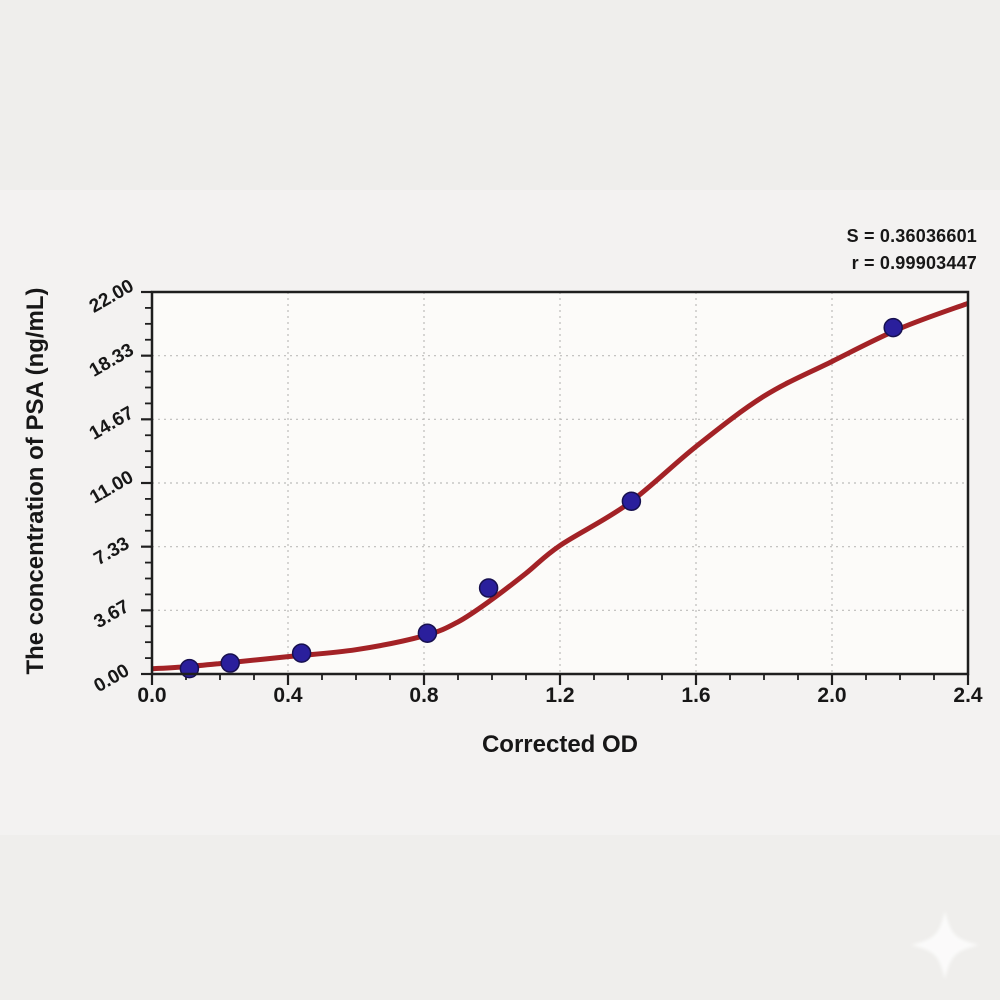 Image resolution: width=1000 pixels, height=1000 pixels. Describe the element at coordinates (152, 695) in the screenshot. I see `x-tick-label: 0.0` at that location.